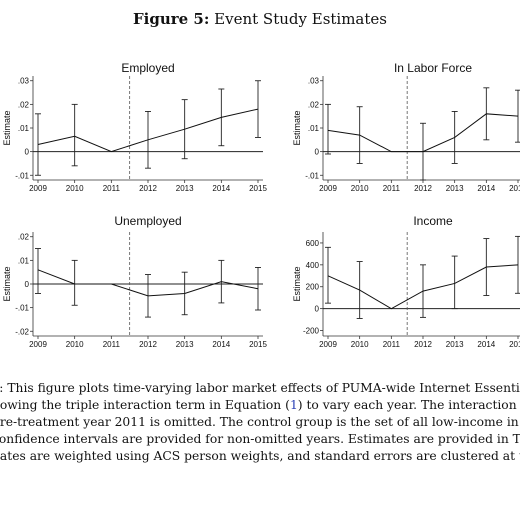 The width and height of the screenshot is (520, 520). Describe the element at coordinates (148, 283) in the screenshot. I see `estimate-line-unemployed` at that location.